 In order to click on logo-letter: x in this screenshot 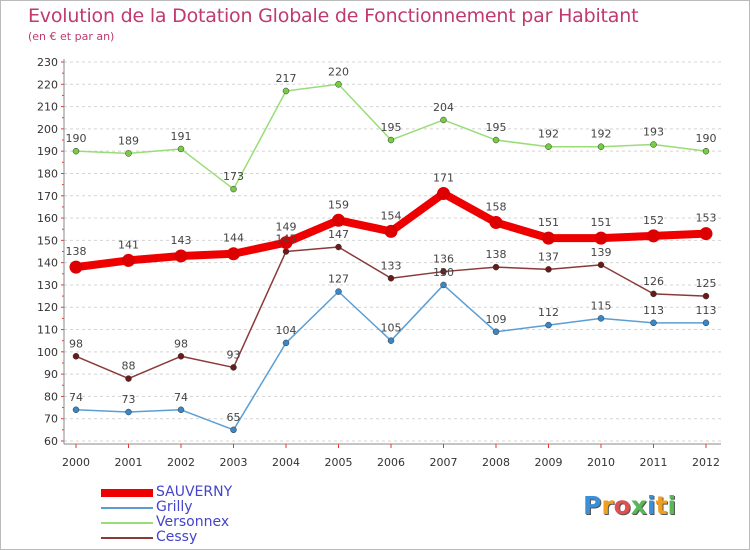, I will do `click(638, 505)`.